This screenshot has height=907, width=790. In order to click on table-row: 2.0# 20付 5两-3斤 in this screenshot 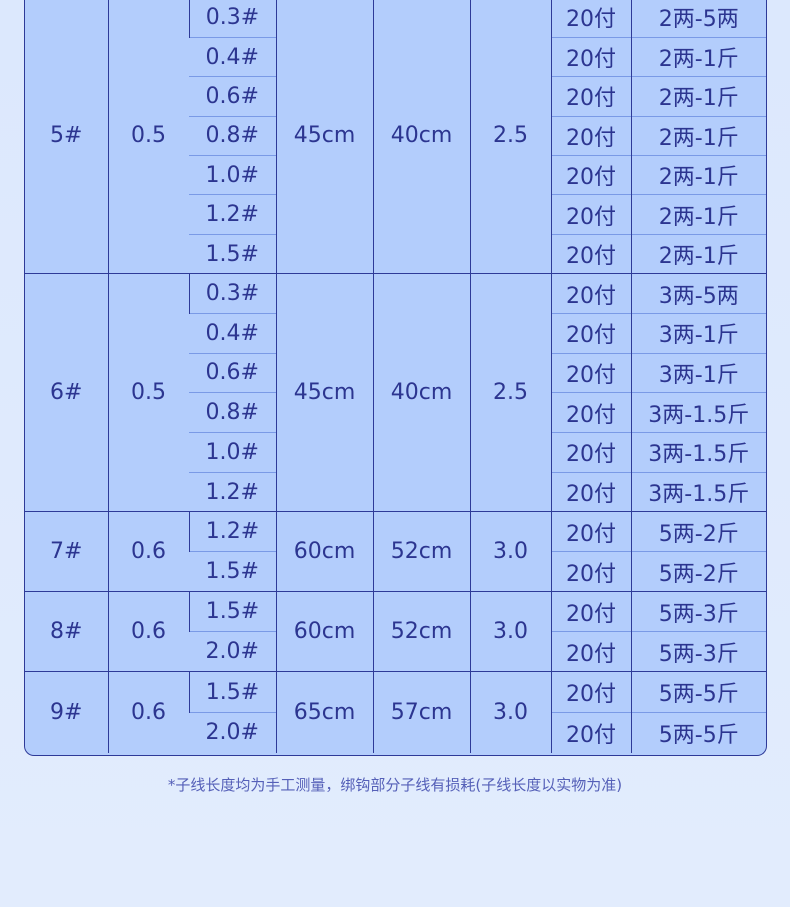, I will do `click(395, 651)`.